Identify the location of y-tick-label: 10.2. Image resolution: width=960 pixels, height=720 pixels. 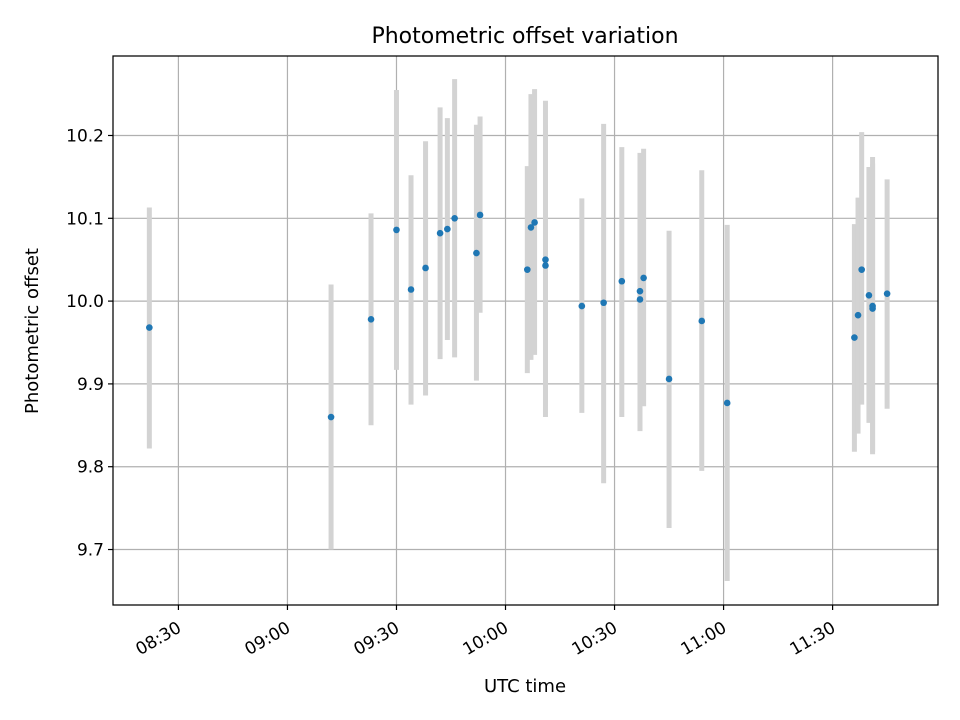
(85, 136).